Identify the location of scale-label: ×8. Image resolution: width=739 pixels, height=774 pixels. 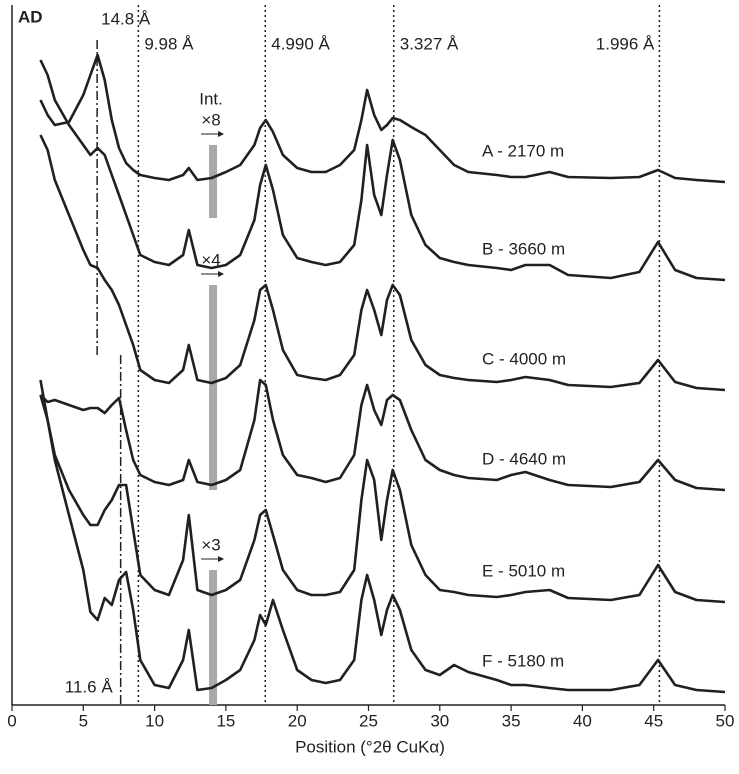
(210, 119).